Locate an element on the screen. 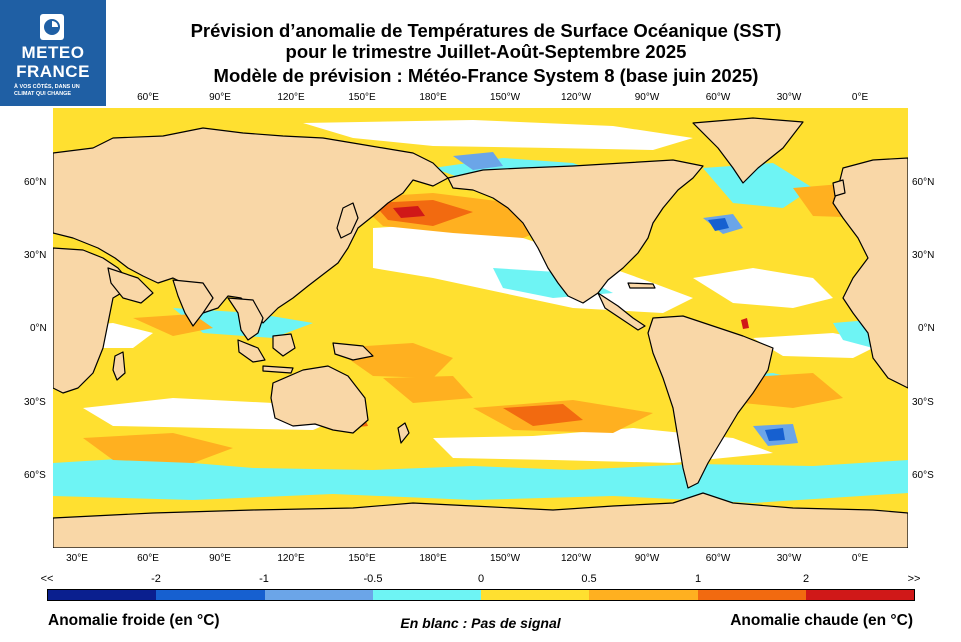  bottom-lon-label: 90°W is located at coordinates (647, 558).